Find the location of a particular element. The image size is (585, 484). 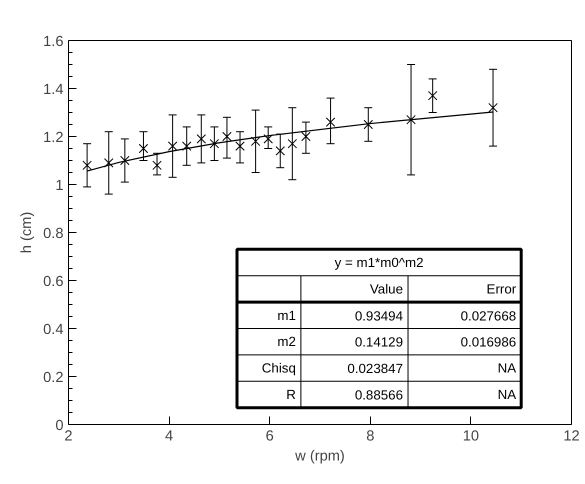

annotation: 0.027668 is located at coordinates (488, 316).